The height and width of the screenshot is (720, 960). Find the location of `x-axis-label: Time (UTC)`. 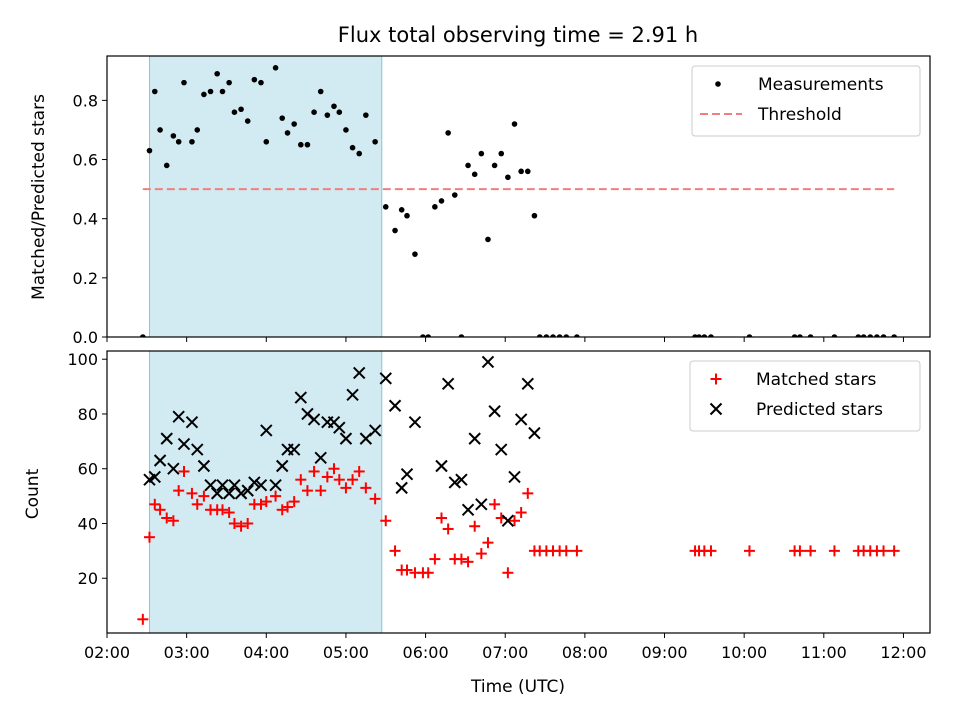

x-axis-label: Time (UTC) is located at coordinates (517, 687).